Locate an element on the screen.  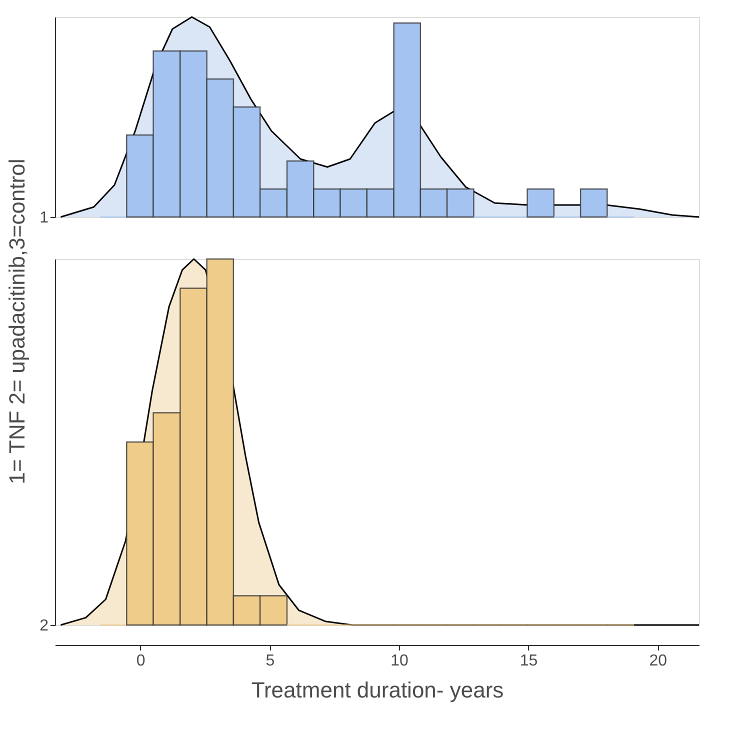
x-tick-label: 5 is located at coordinates (270, 661).